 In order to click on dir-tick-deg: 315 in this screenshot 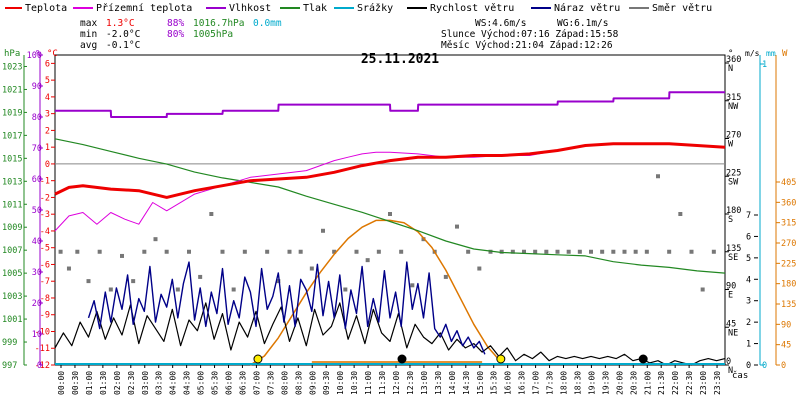, I will do `click(733, 98)`.